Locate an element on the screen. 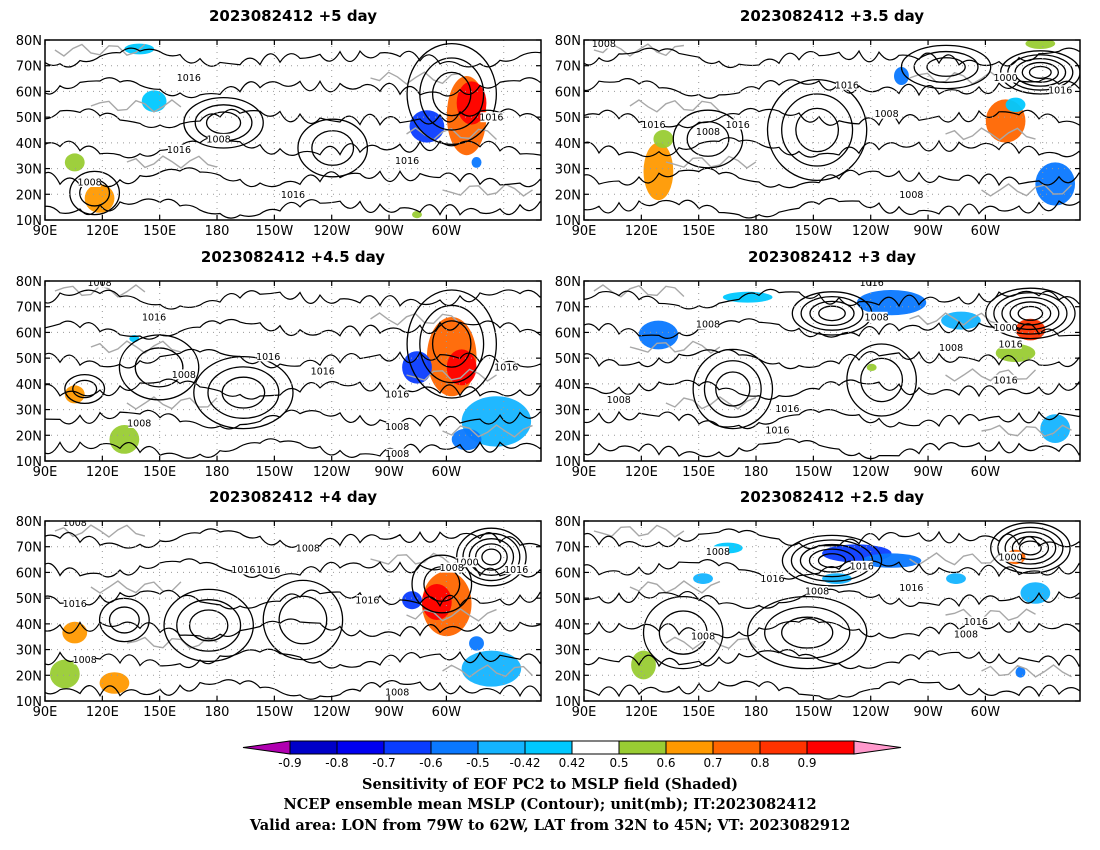  map-frame is located at coordinates (293, 611).